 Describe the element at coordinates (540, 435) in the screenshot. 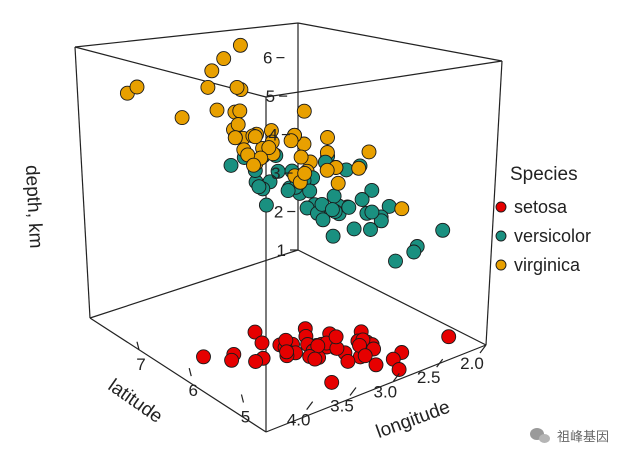

I see `wechat-icon` at that location.